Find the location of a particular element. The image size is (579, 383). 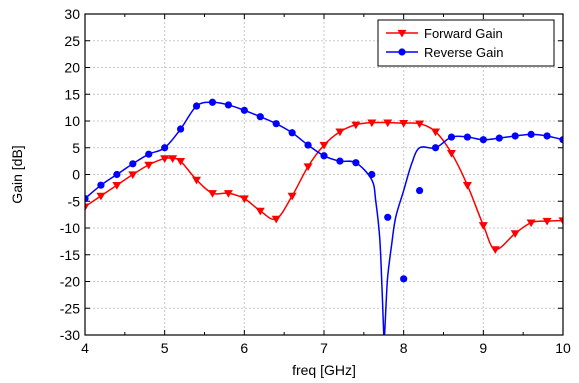

y-tick-label: 25 is located at coordinates (72, 41).